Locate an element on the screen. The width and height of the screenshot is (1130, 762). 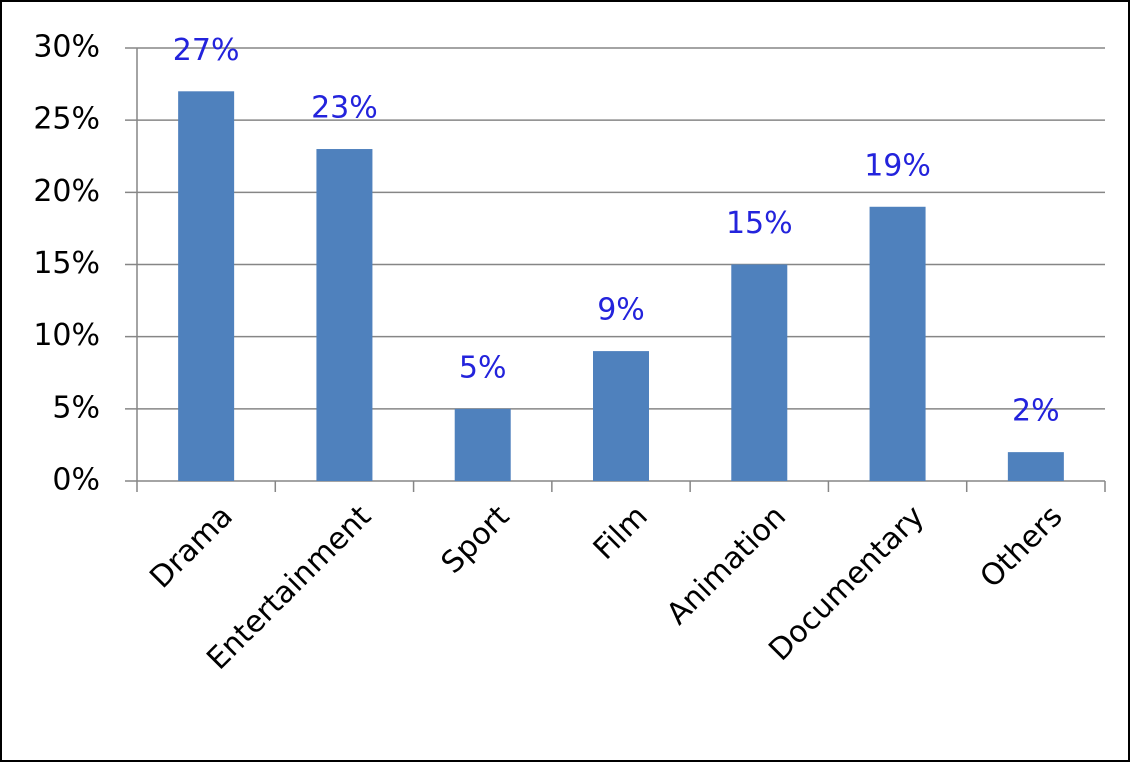
y-tick-label: 20% is located at coordinates (66, 191).